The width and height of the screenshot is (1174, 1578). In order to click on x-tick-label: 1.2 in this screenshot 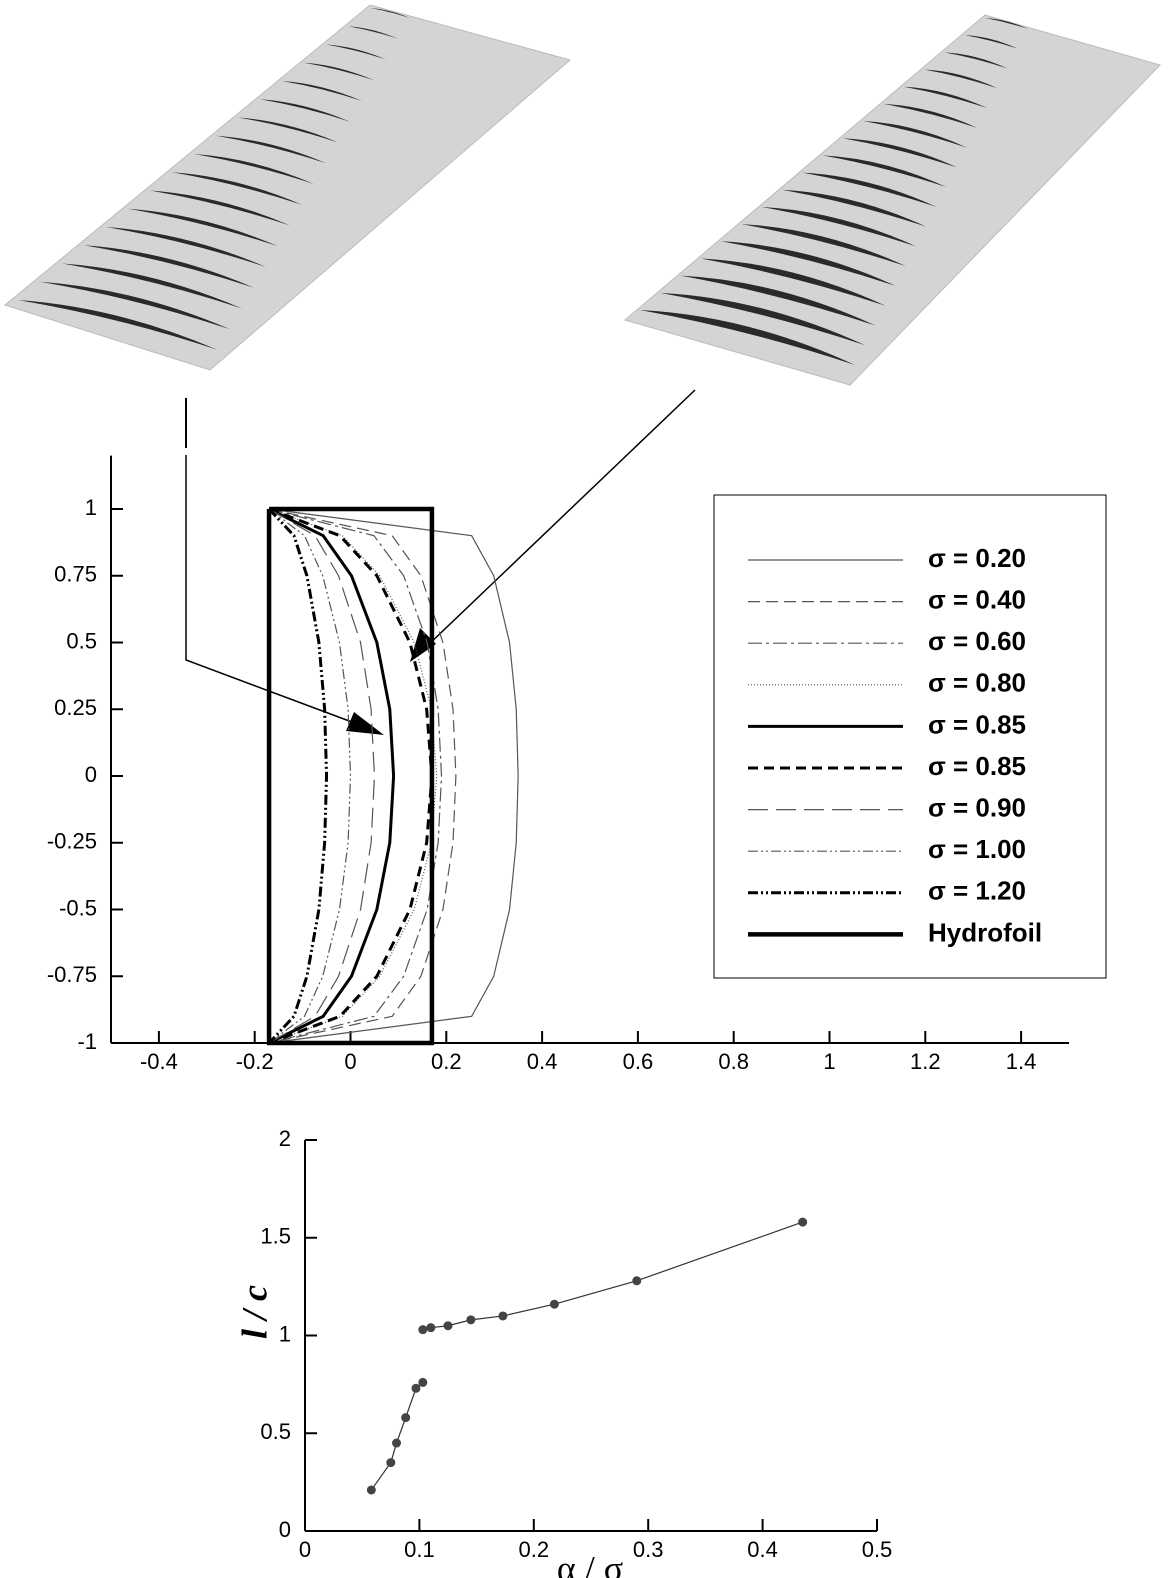, I will do `click(925, 1061)`.